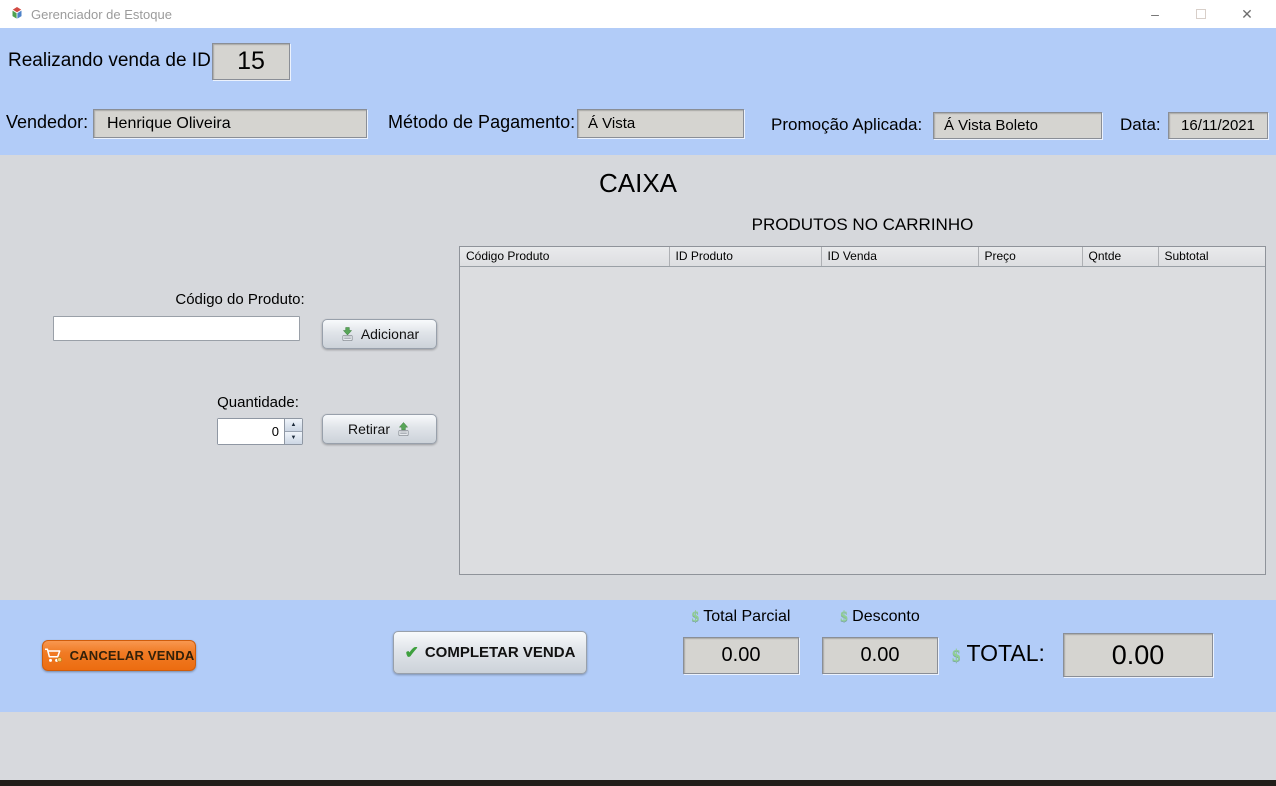 Image resolution: width=1276 pixels, height=786 pixels. Describe the element at coordinates (1030, 257) in the screenshot. I see `column-header-pre-o: Preço` at that location.